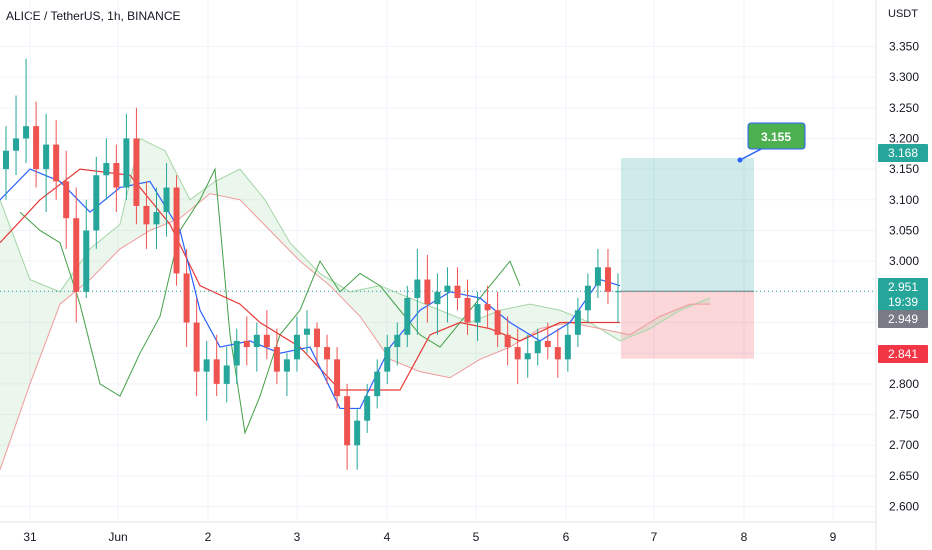  I want to click on price-axis-unit: USDT, so click(903, 14).